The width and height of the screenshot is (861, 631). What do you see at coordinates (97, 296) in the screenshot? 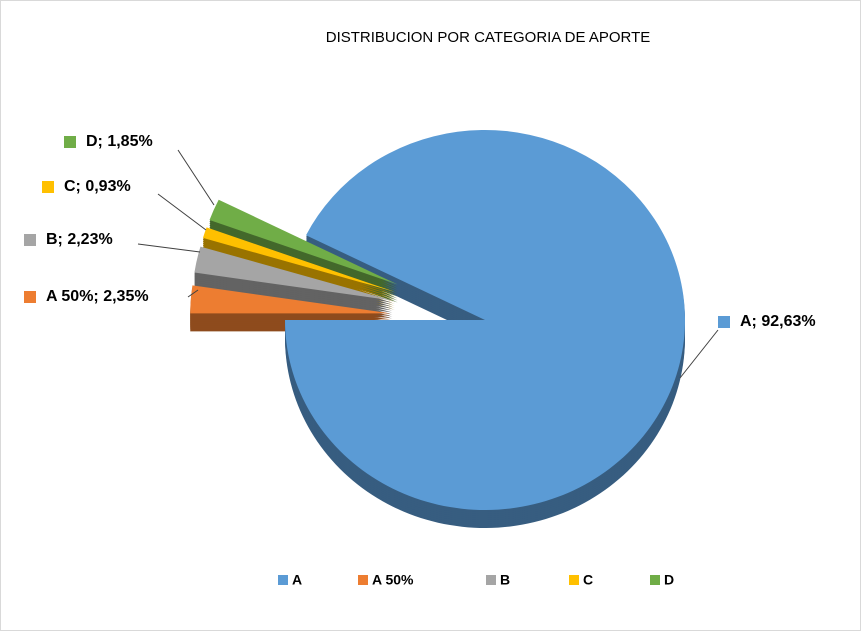
I see `data-label: A 50%; 2,35%` at bounding box center [97, 296].